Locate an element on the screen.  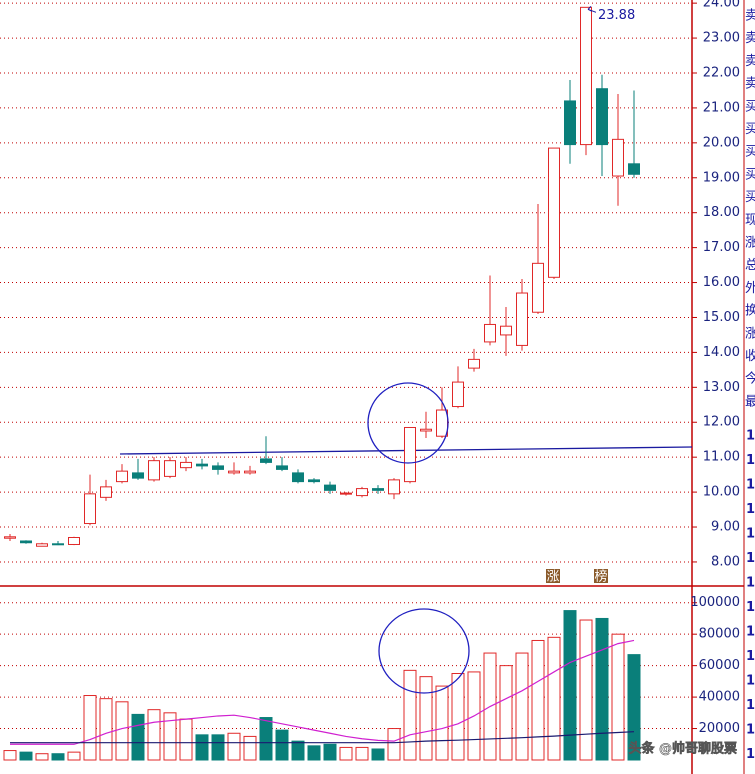
y-tick-label: 16.00 is located at coordinates (721, 282).